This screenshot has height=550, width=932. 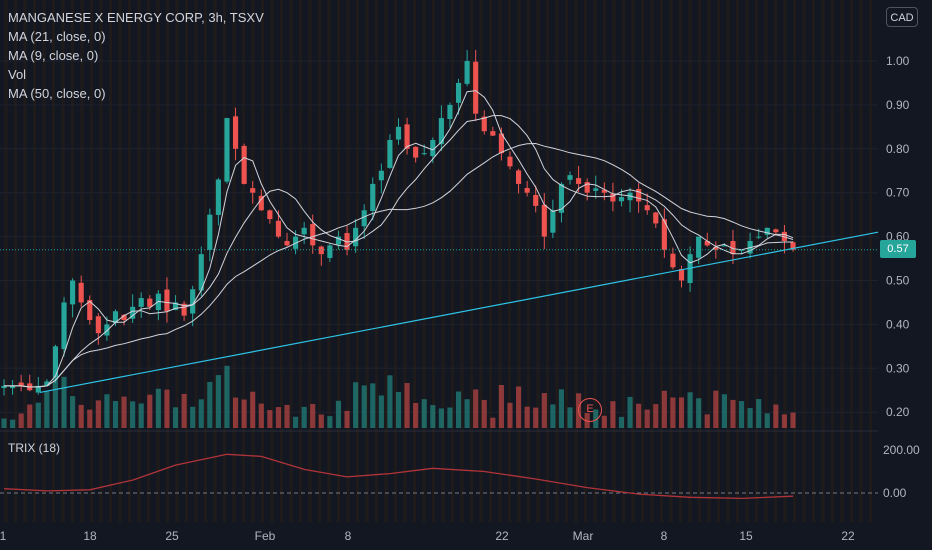 What do you see at coordinates (348, 536) in the screenshot?
I see `time-tick-label: 8` at bounding box center [348, 536].